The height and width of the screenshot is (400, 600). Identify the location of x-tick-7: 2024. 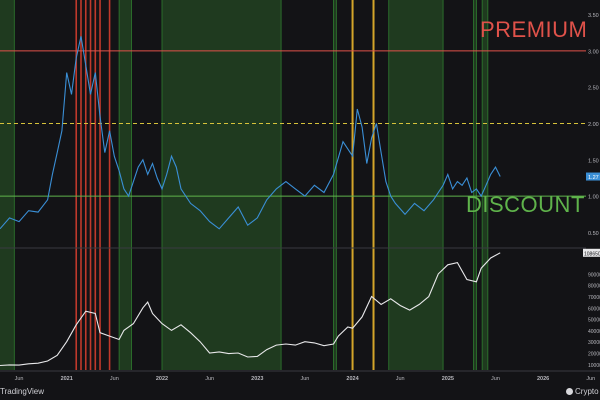
(352, 379).